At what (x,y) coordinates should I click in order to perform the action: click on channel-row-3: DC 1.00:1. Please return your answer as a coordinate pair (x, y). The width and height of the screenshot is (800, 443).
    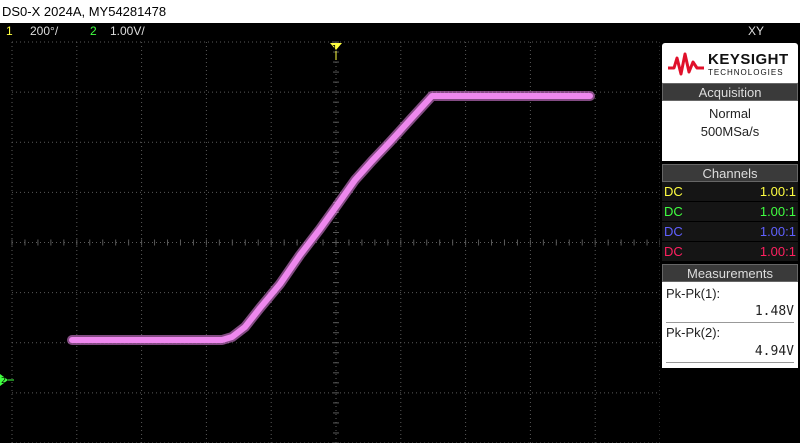
    Looking at the image, I should click on (730, 231).